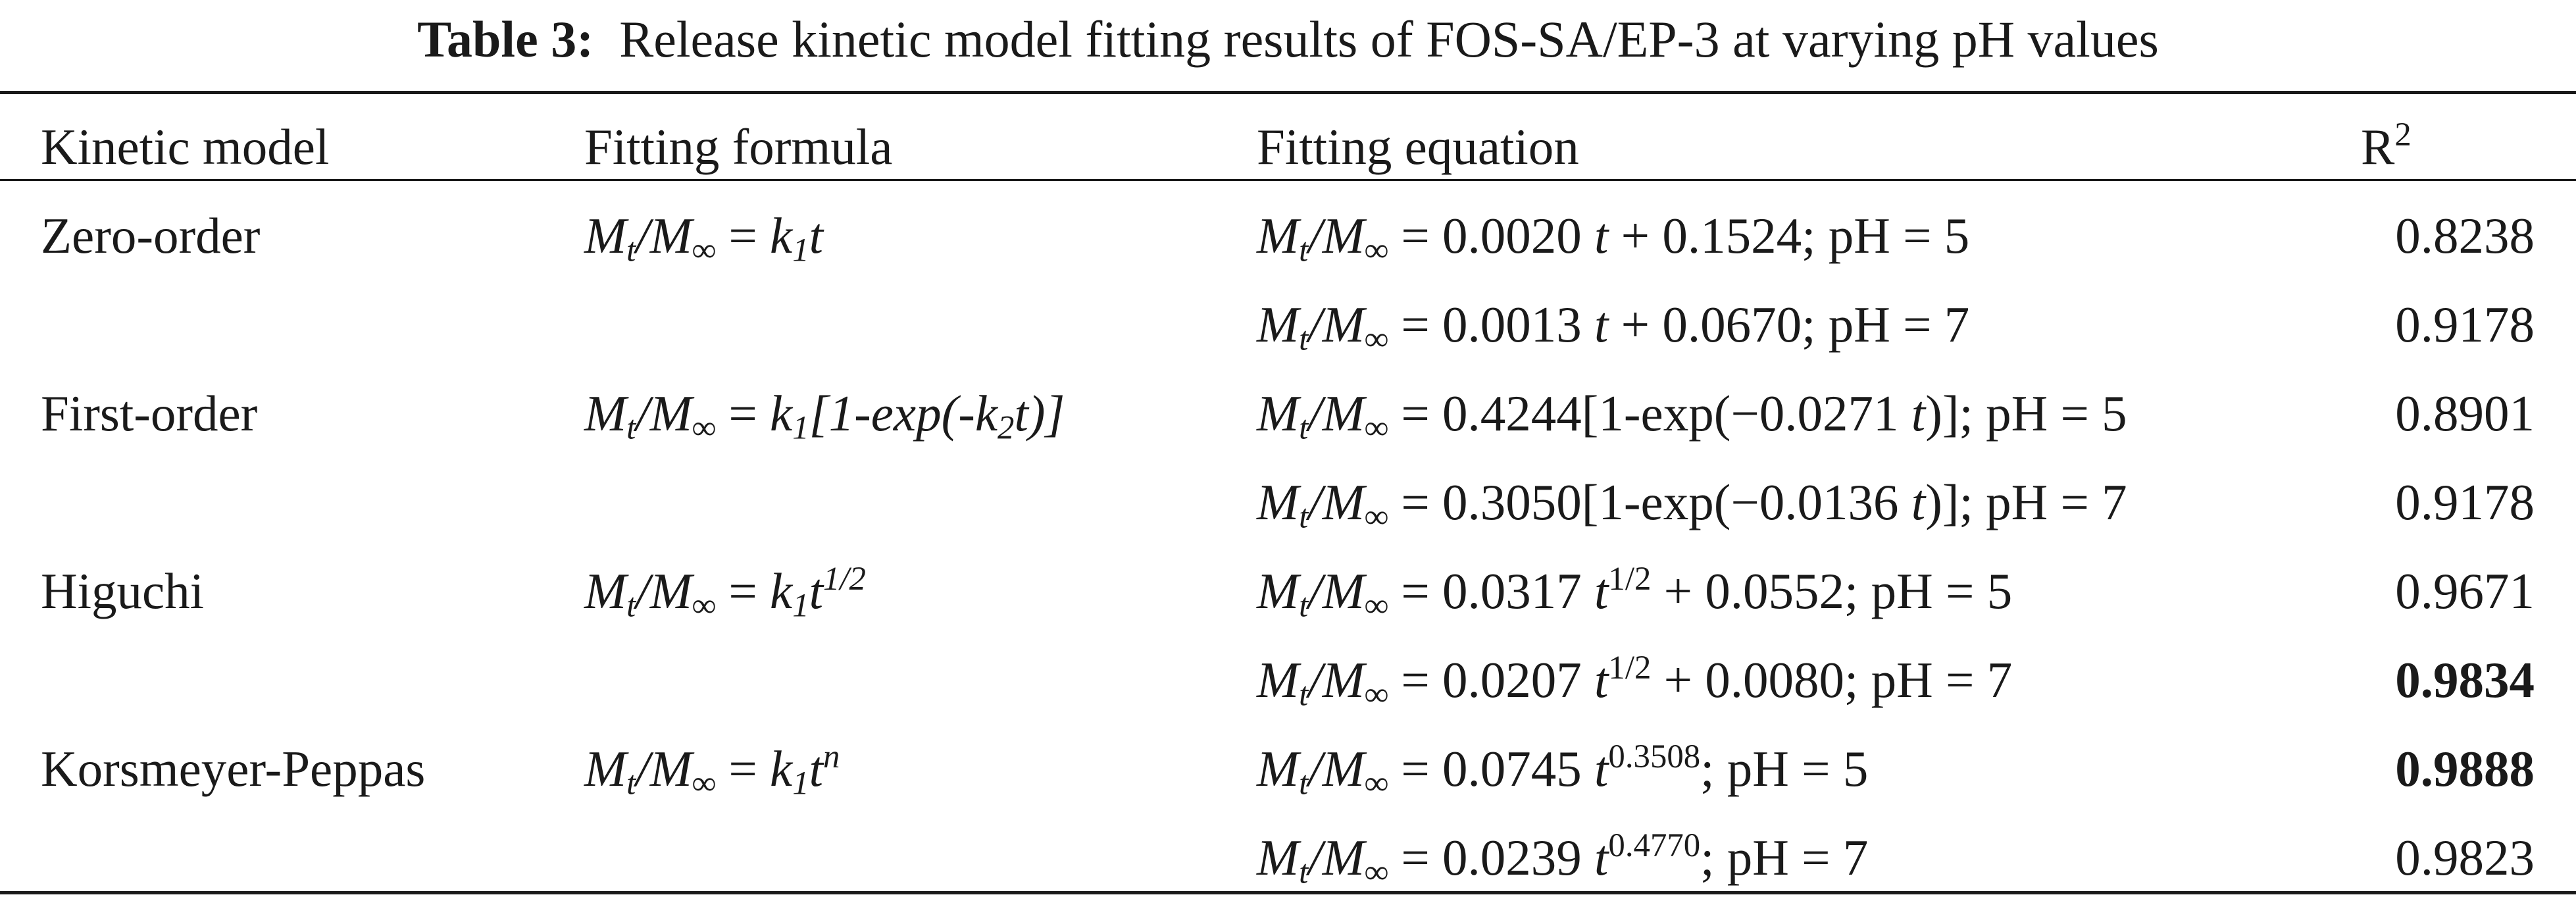  Describe the element at coordinates (1563, 859) in the screenshot. I see `fitting-equation: Mt/M∞ = 0.0239 t0.4770; pH = 7` at that location.